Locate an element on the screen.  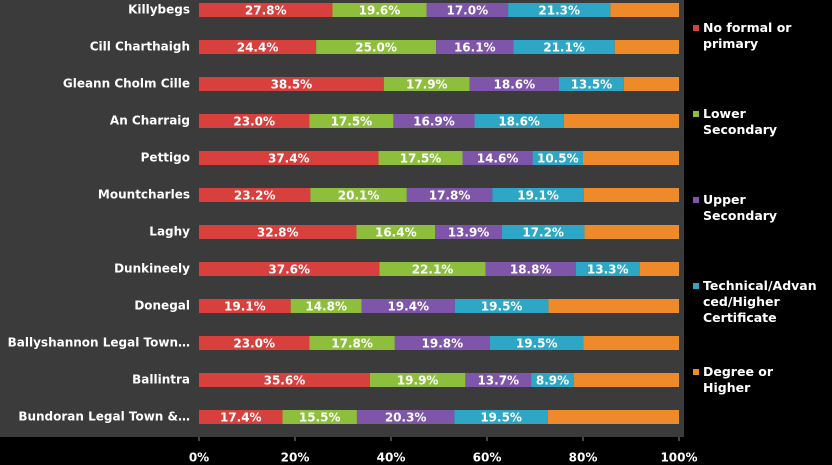
data-label: 17.0% is located at coordinates (467, 11).